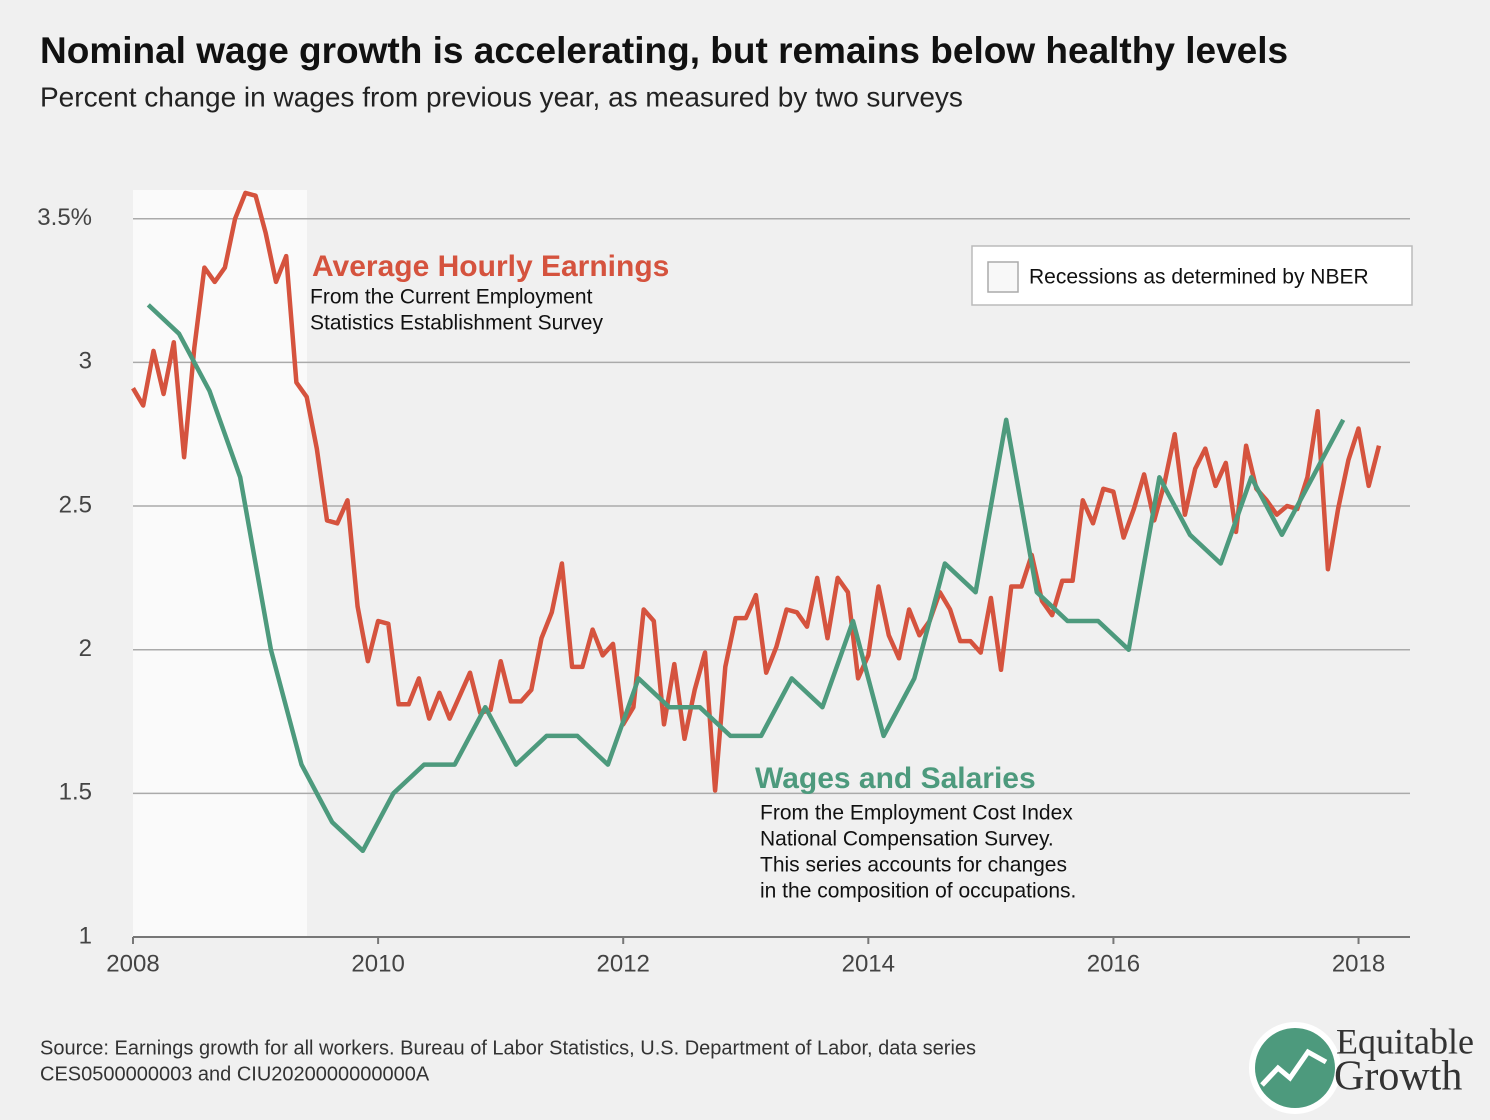 The width and height of the screenshot is (1490, 1120). I want to click on x-tick-label: 2016, so click(1113, 963).